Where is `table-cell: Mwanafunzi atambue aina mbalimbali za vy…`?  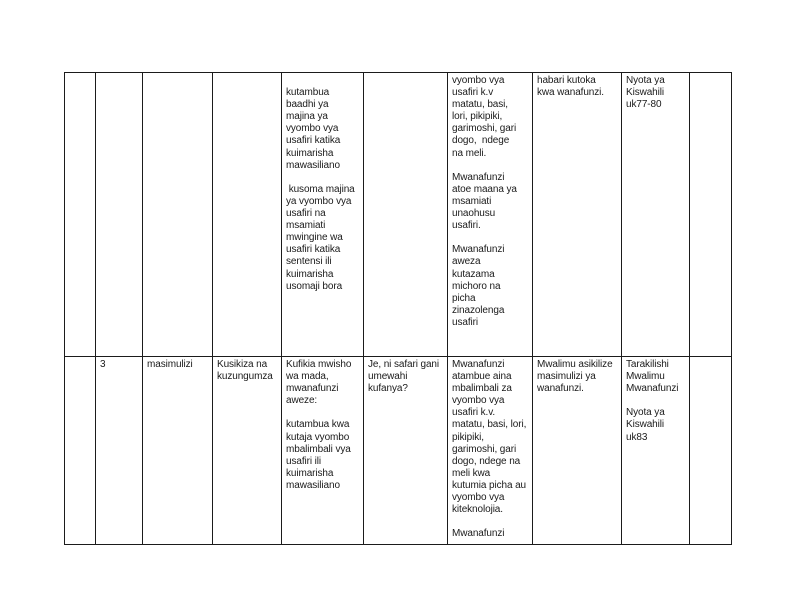 table-cell: Mwanafunzi atambue aina mbalimbali za vy… is located at coordinates (490, 450).